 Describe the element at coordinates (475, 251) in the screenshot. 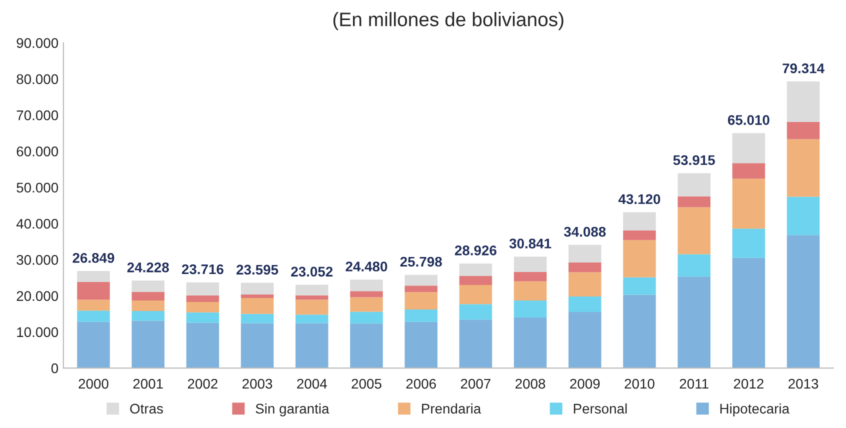

I see `total-label: 28.926` at that location.